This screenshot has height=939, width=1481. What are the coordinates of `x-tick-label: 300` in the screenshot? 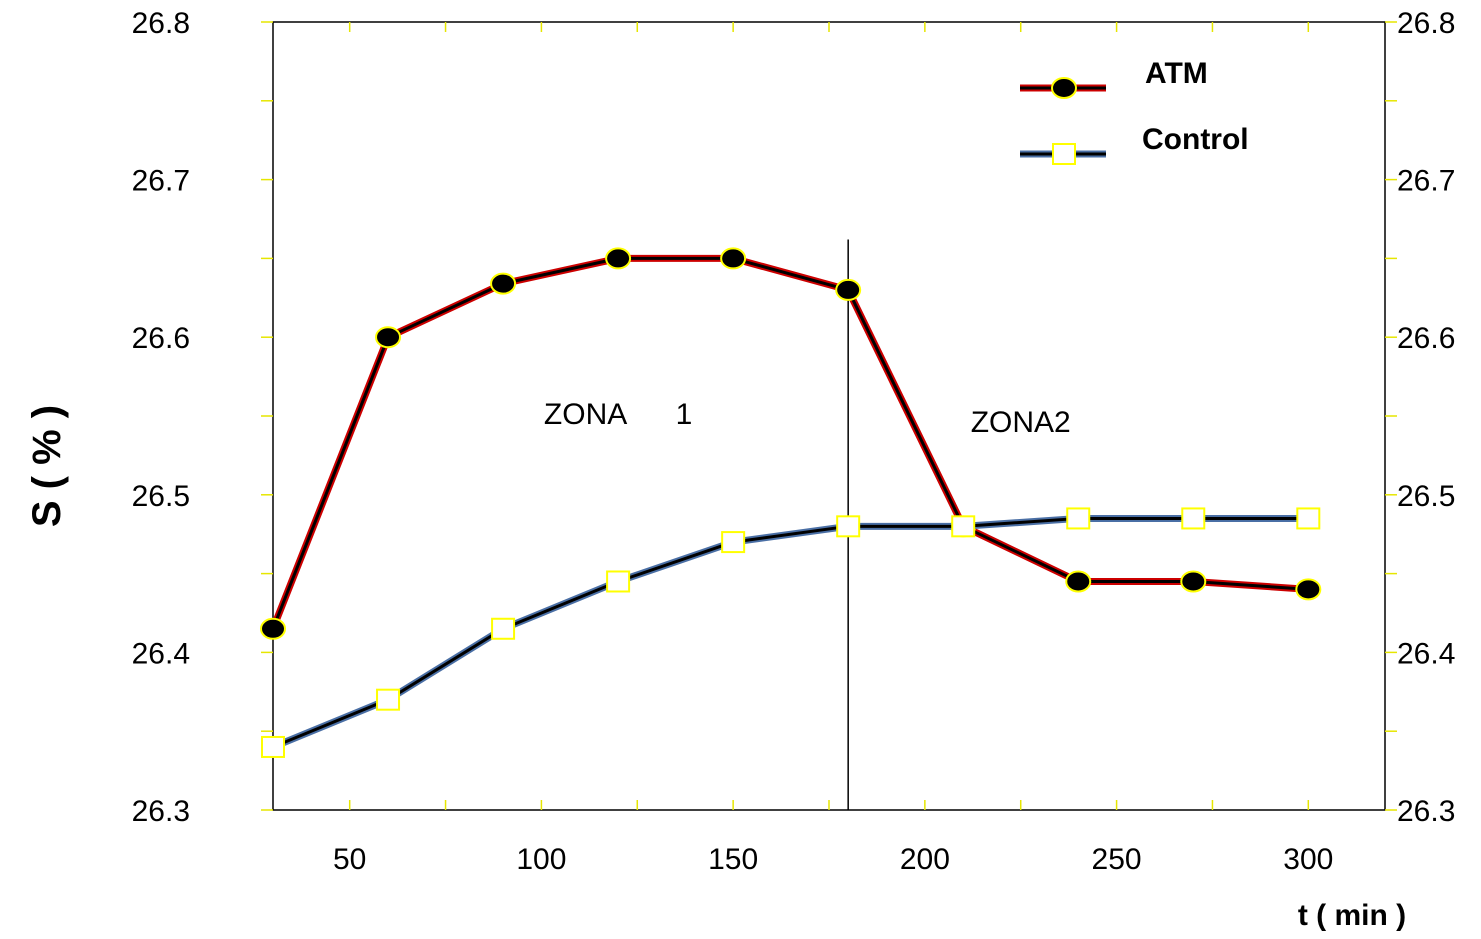 It's located at (1308, 859).